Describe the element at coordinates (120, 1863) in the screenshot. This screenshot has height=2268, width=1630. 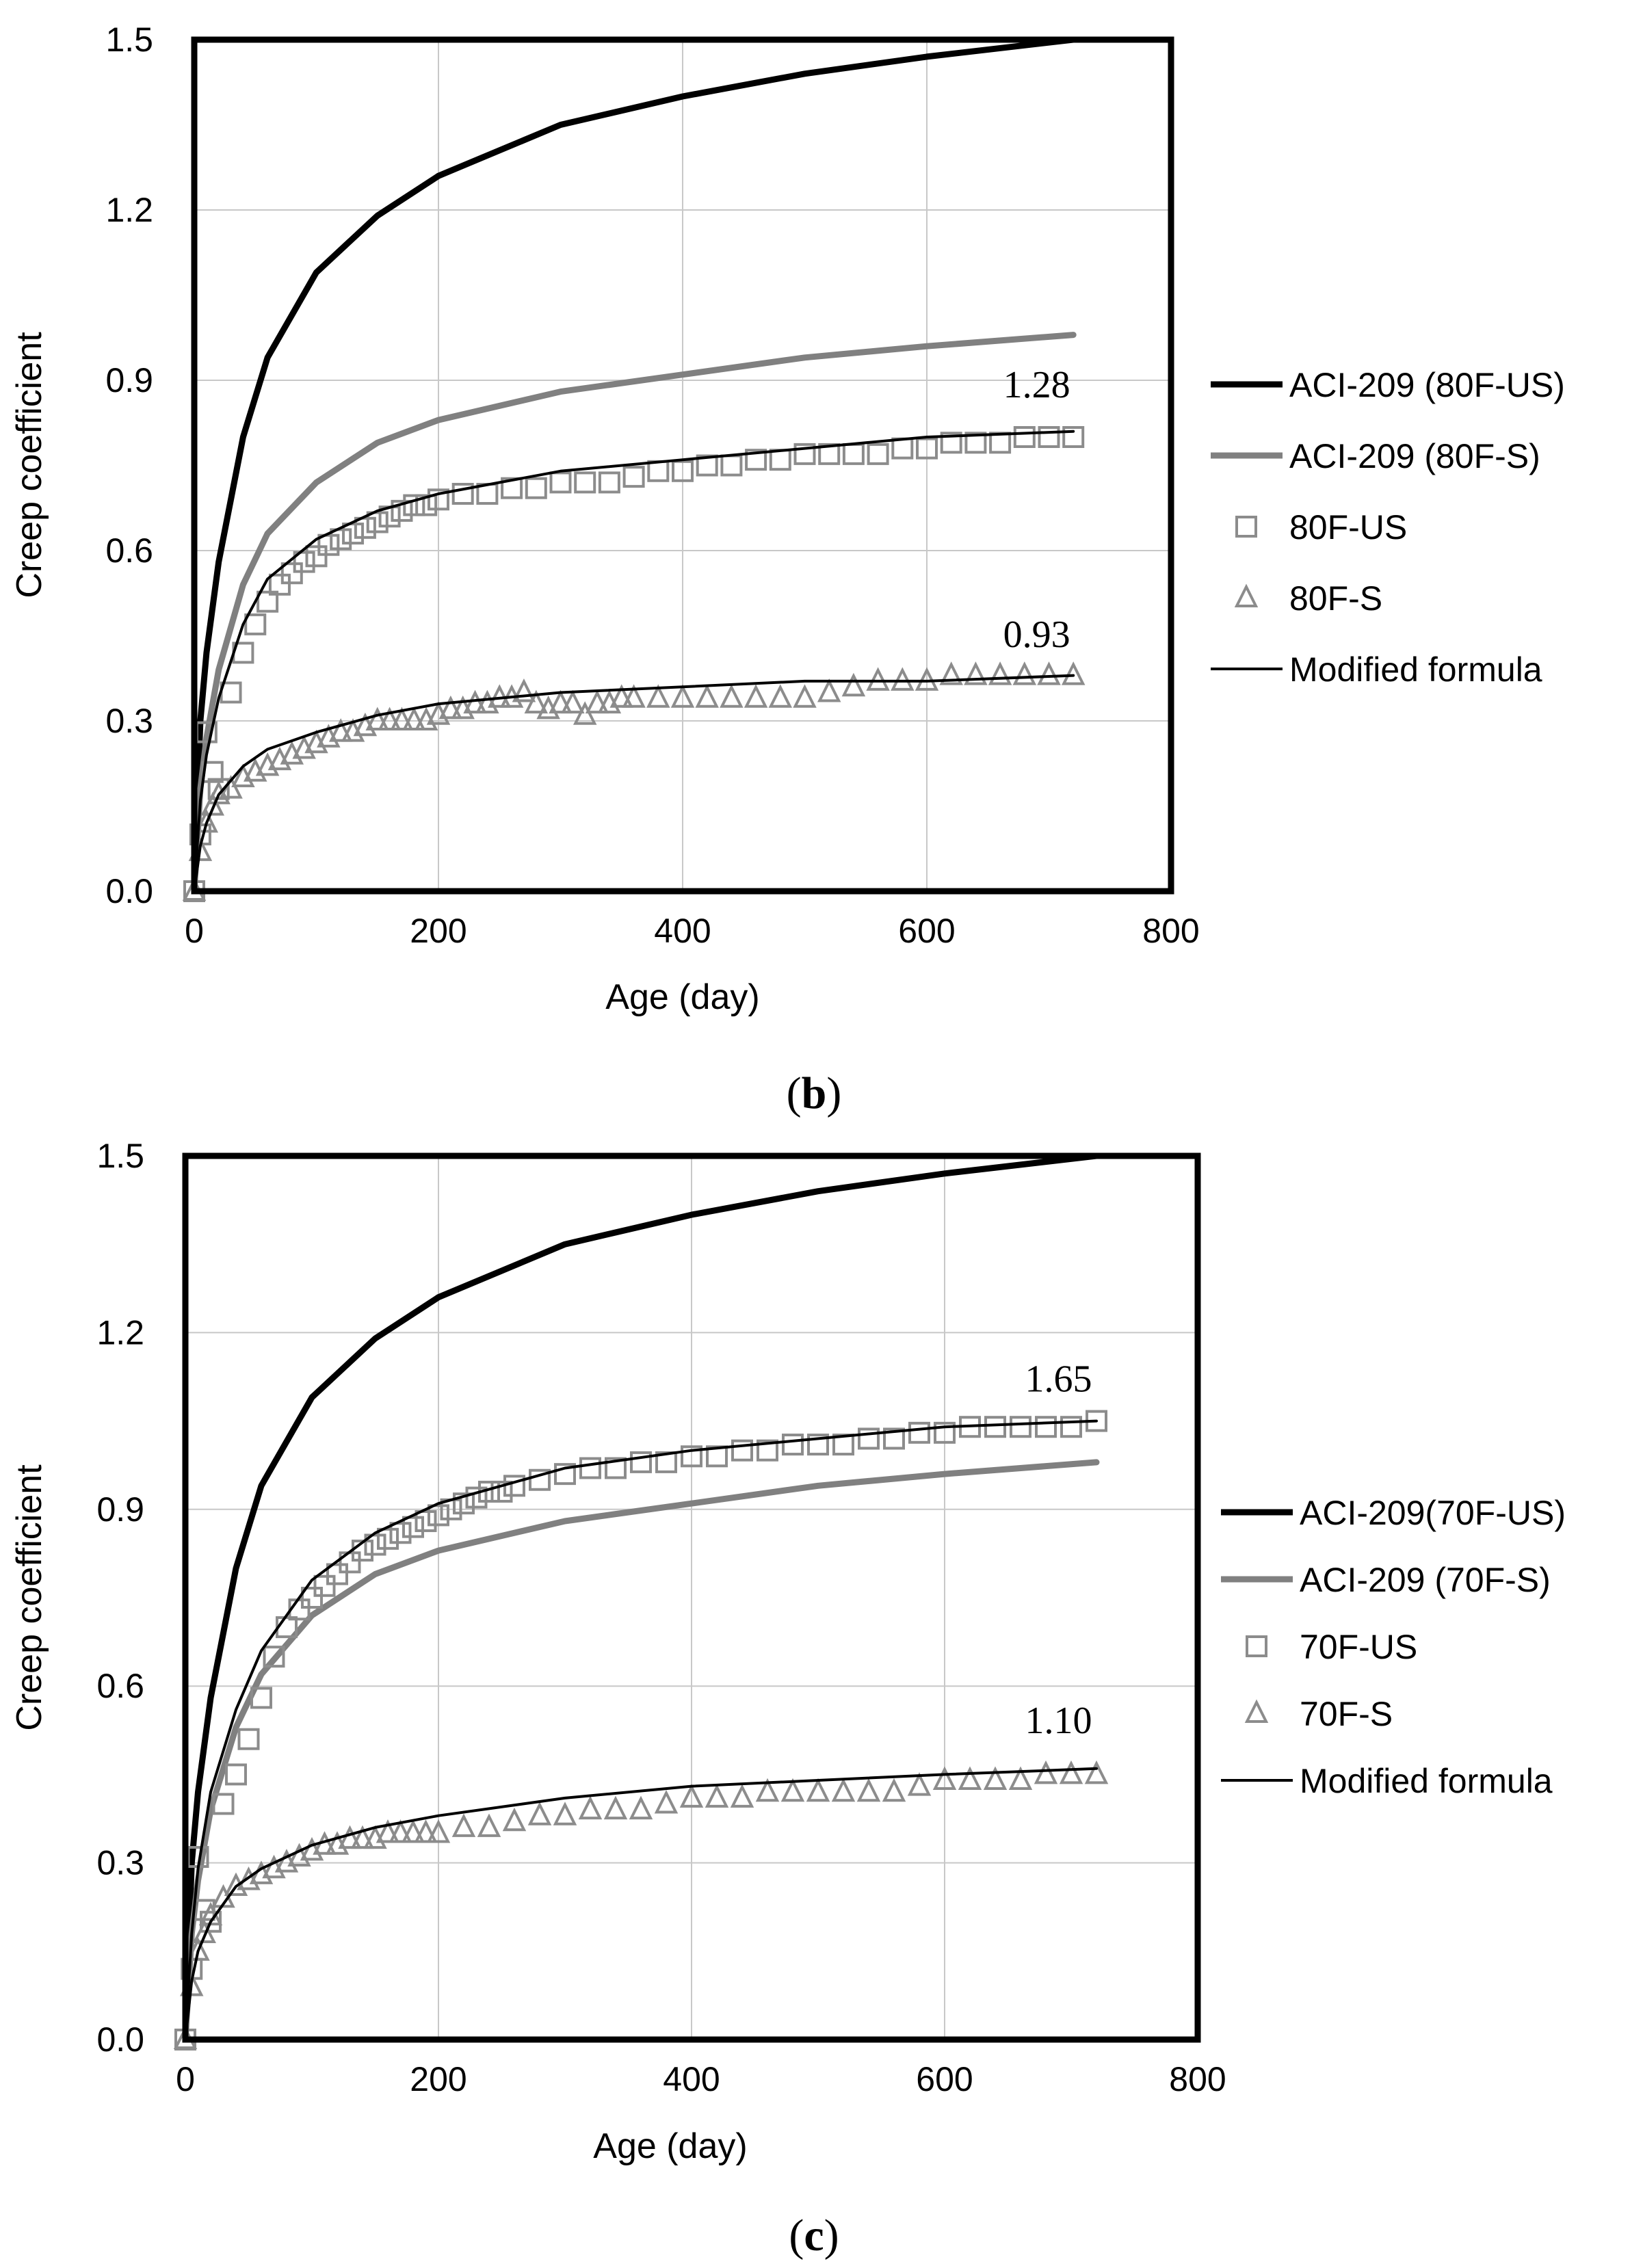
I see `y-tick-label: 0.3` at that location.